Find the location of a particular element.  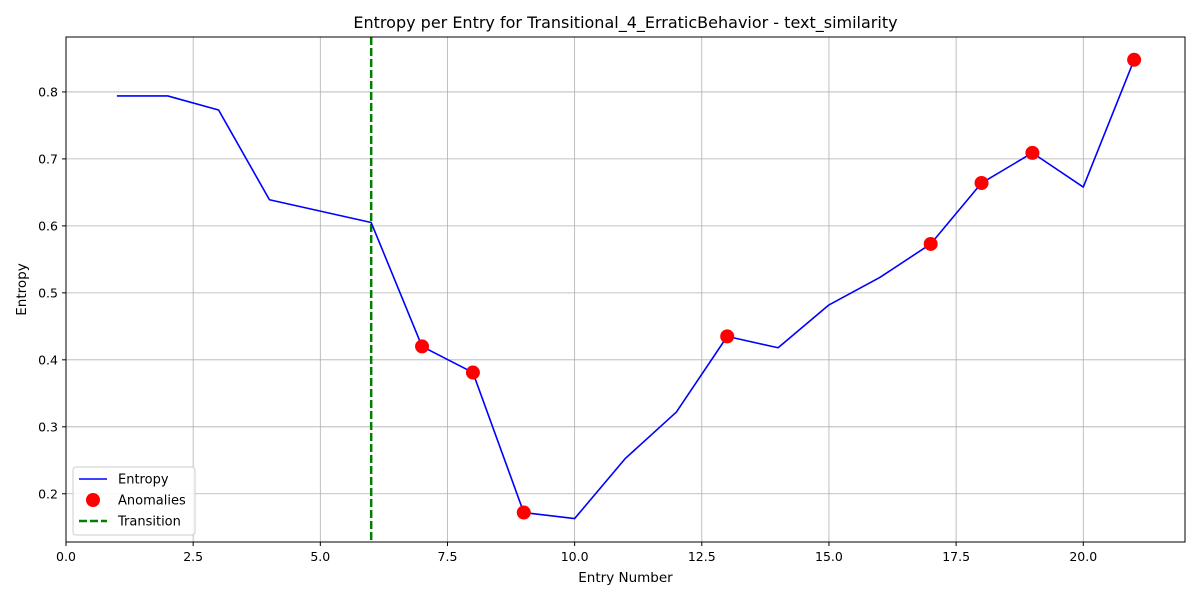

legend: Entropy Anomalies Transition is located at coordinates (134, 501).